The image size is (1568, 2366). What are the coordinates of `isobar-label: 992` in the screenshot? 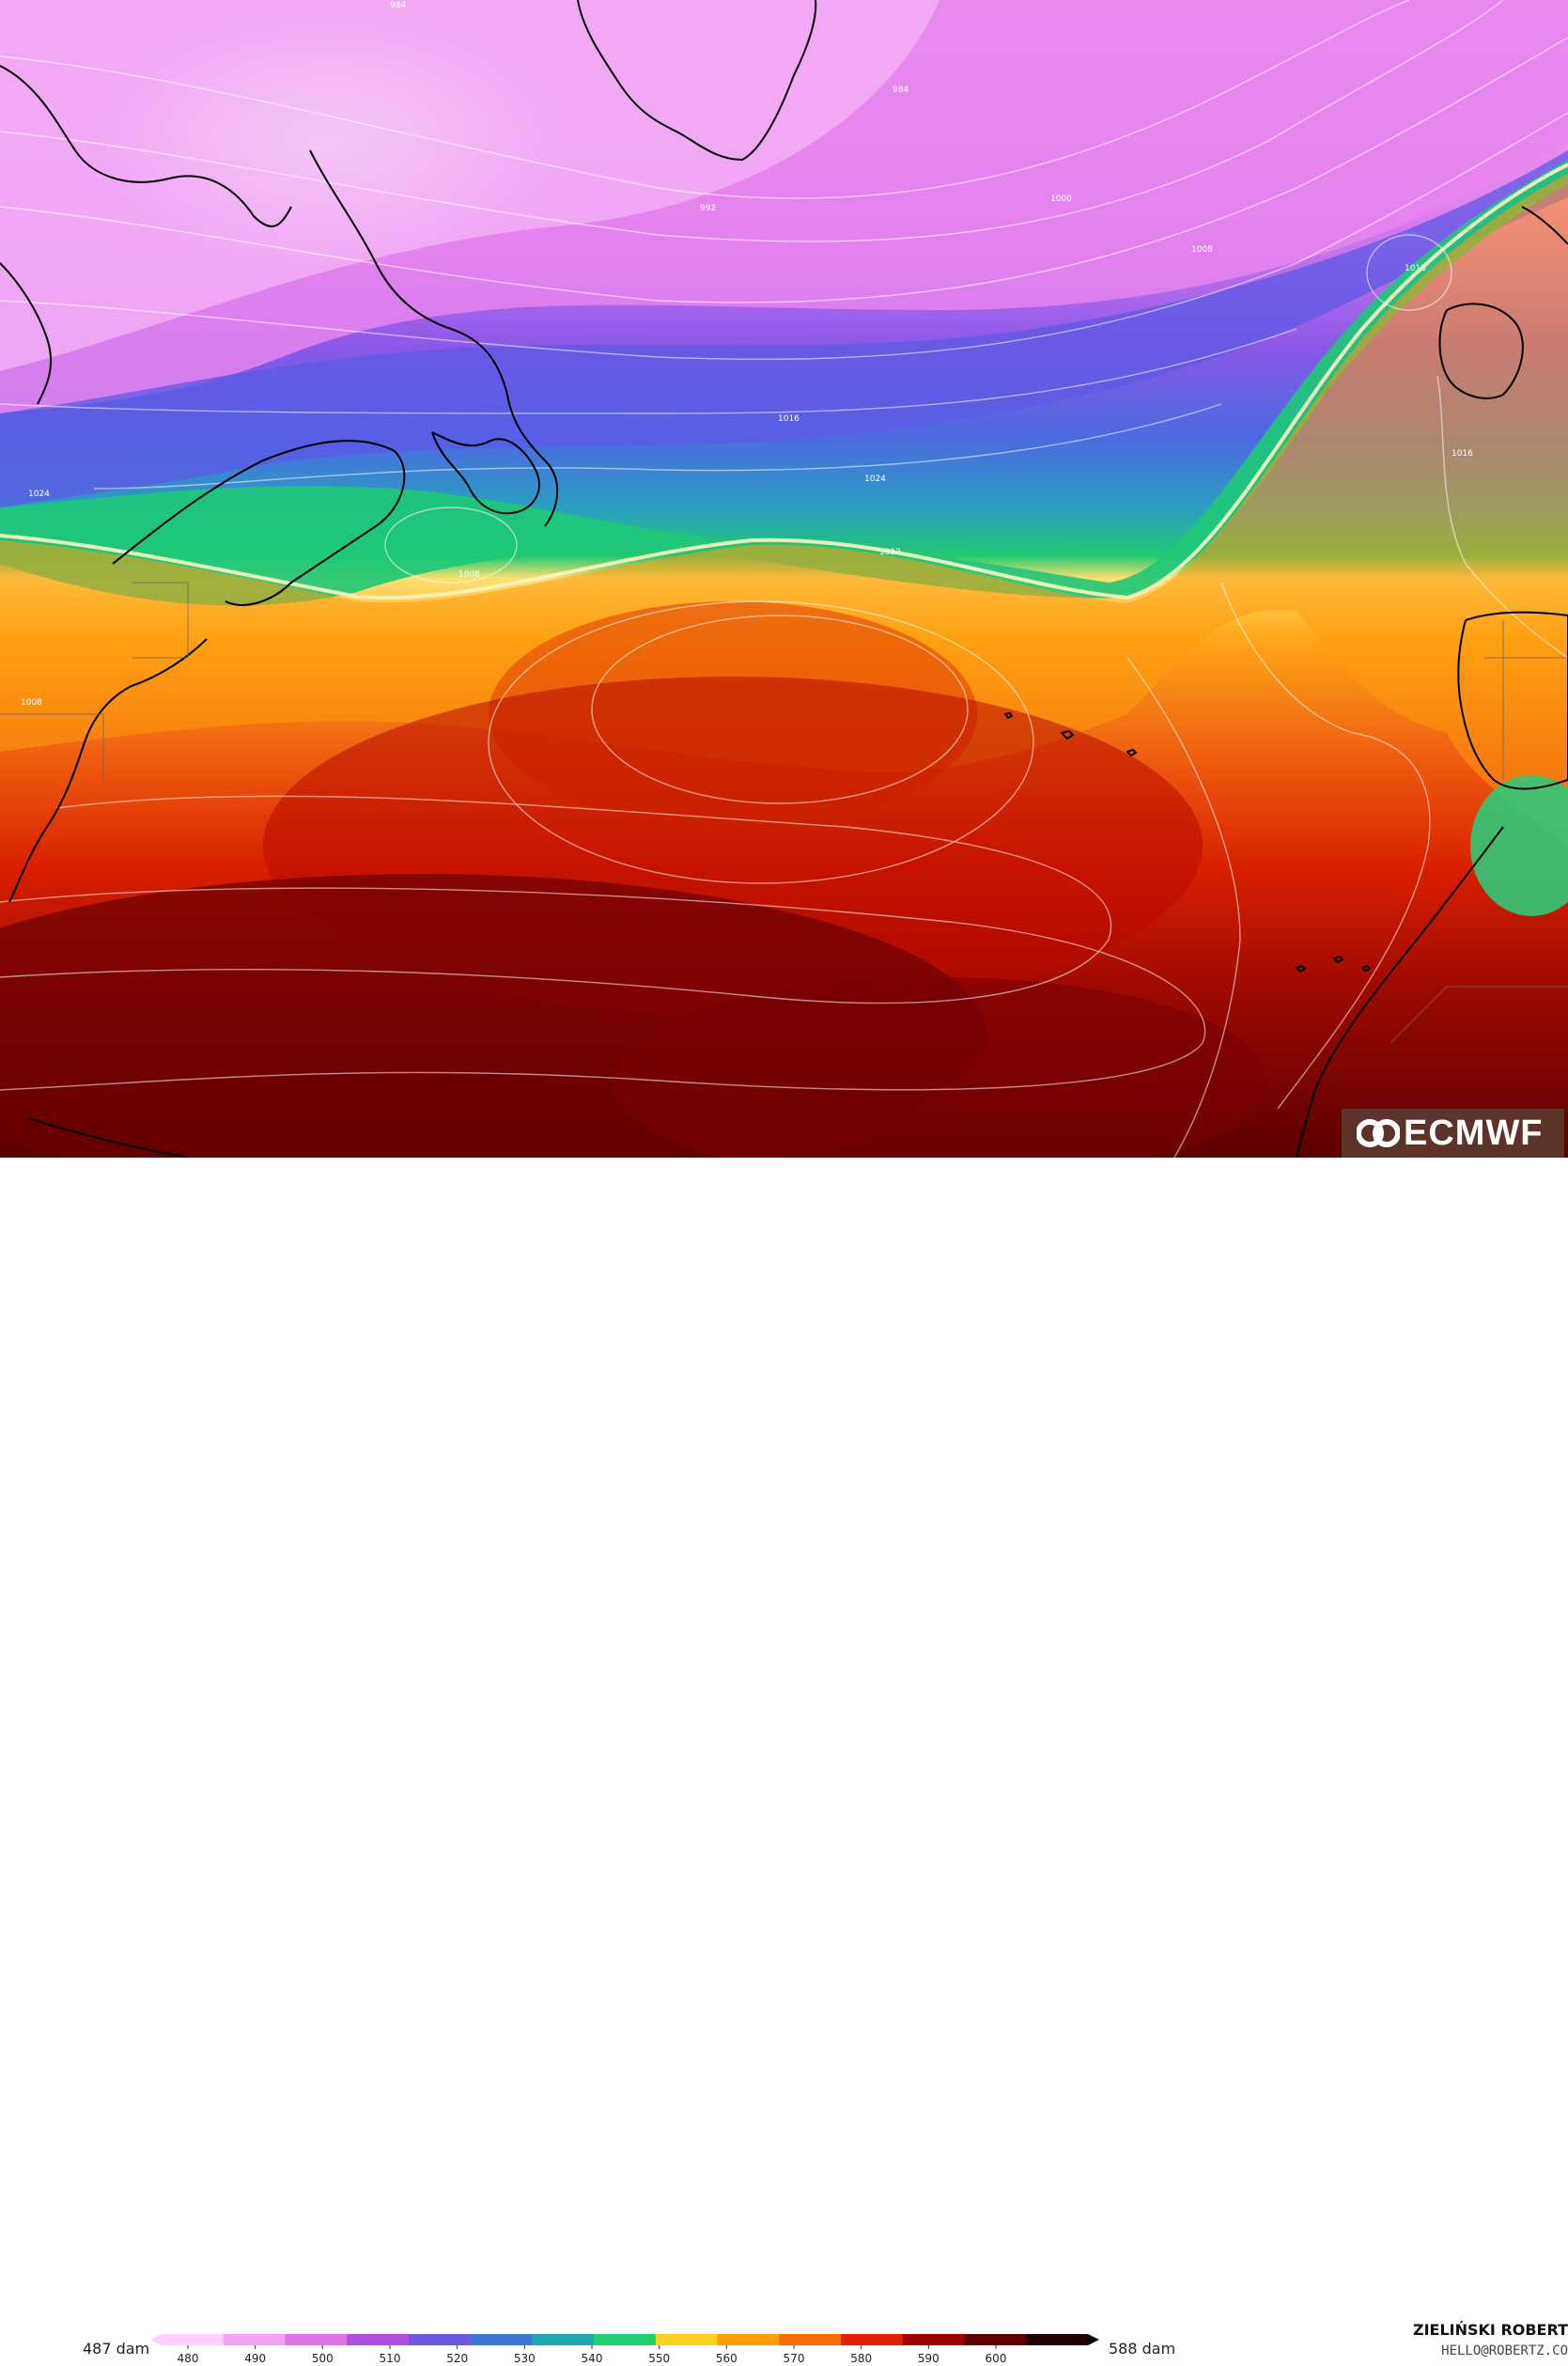 It's located at (708, 208).